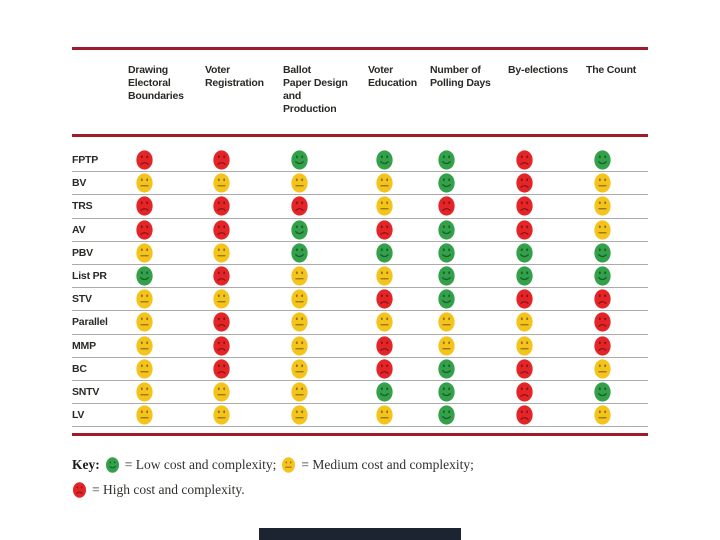 The width and height of the screenshot is (720, 540). I want to click on column-header: Voter Education, so click(392, 76).